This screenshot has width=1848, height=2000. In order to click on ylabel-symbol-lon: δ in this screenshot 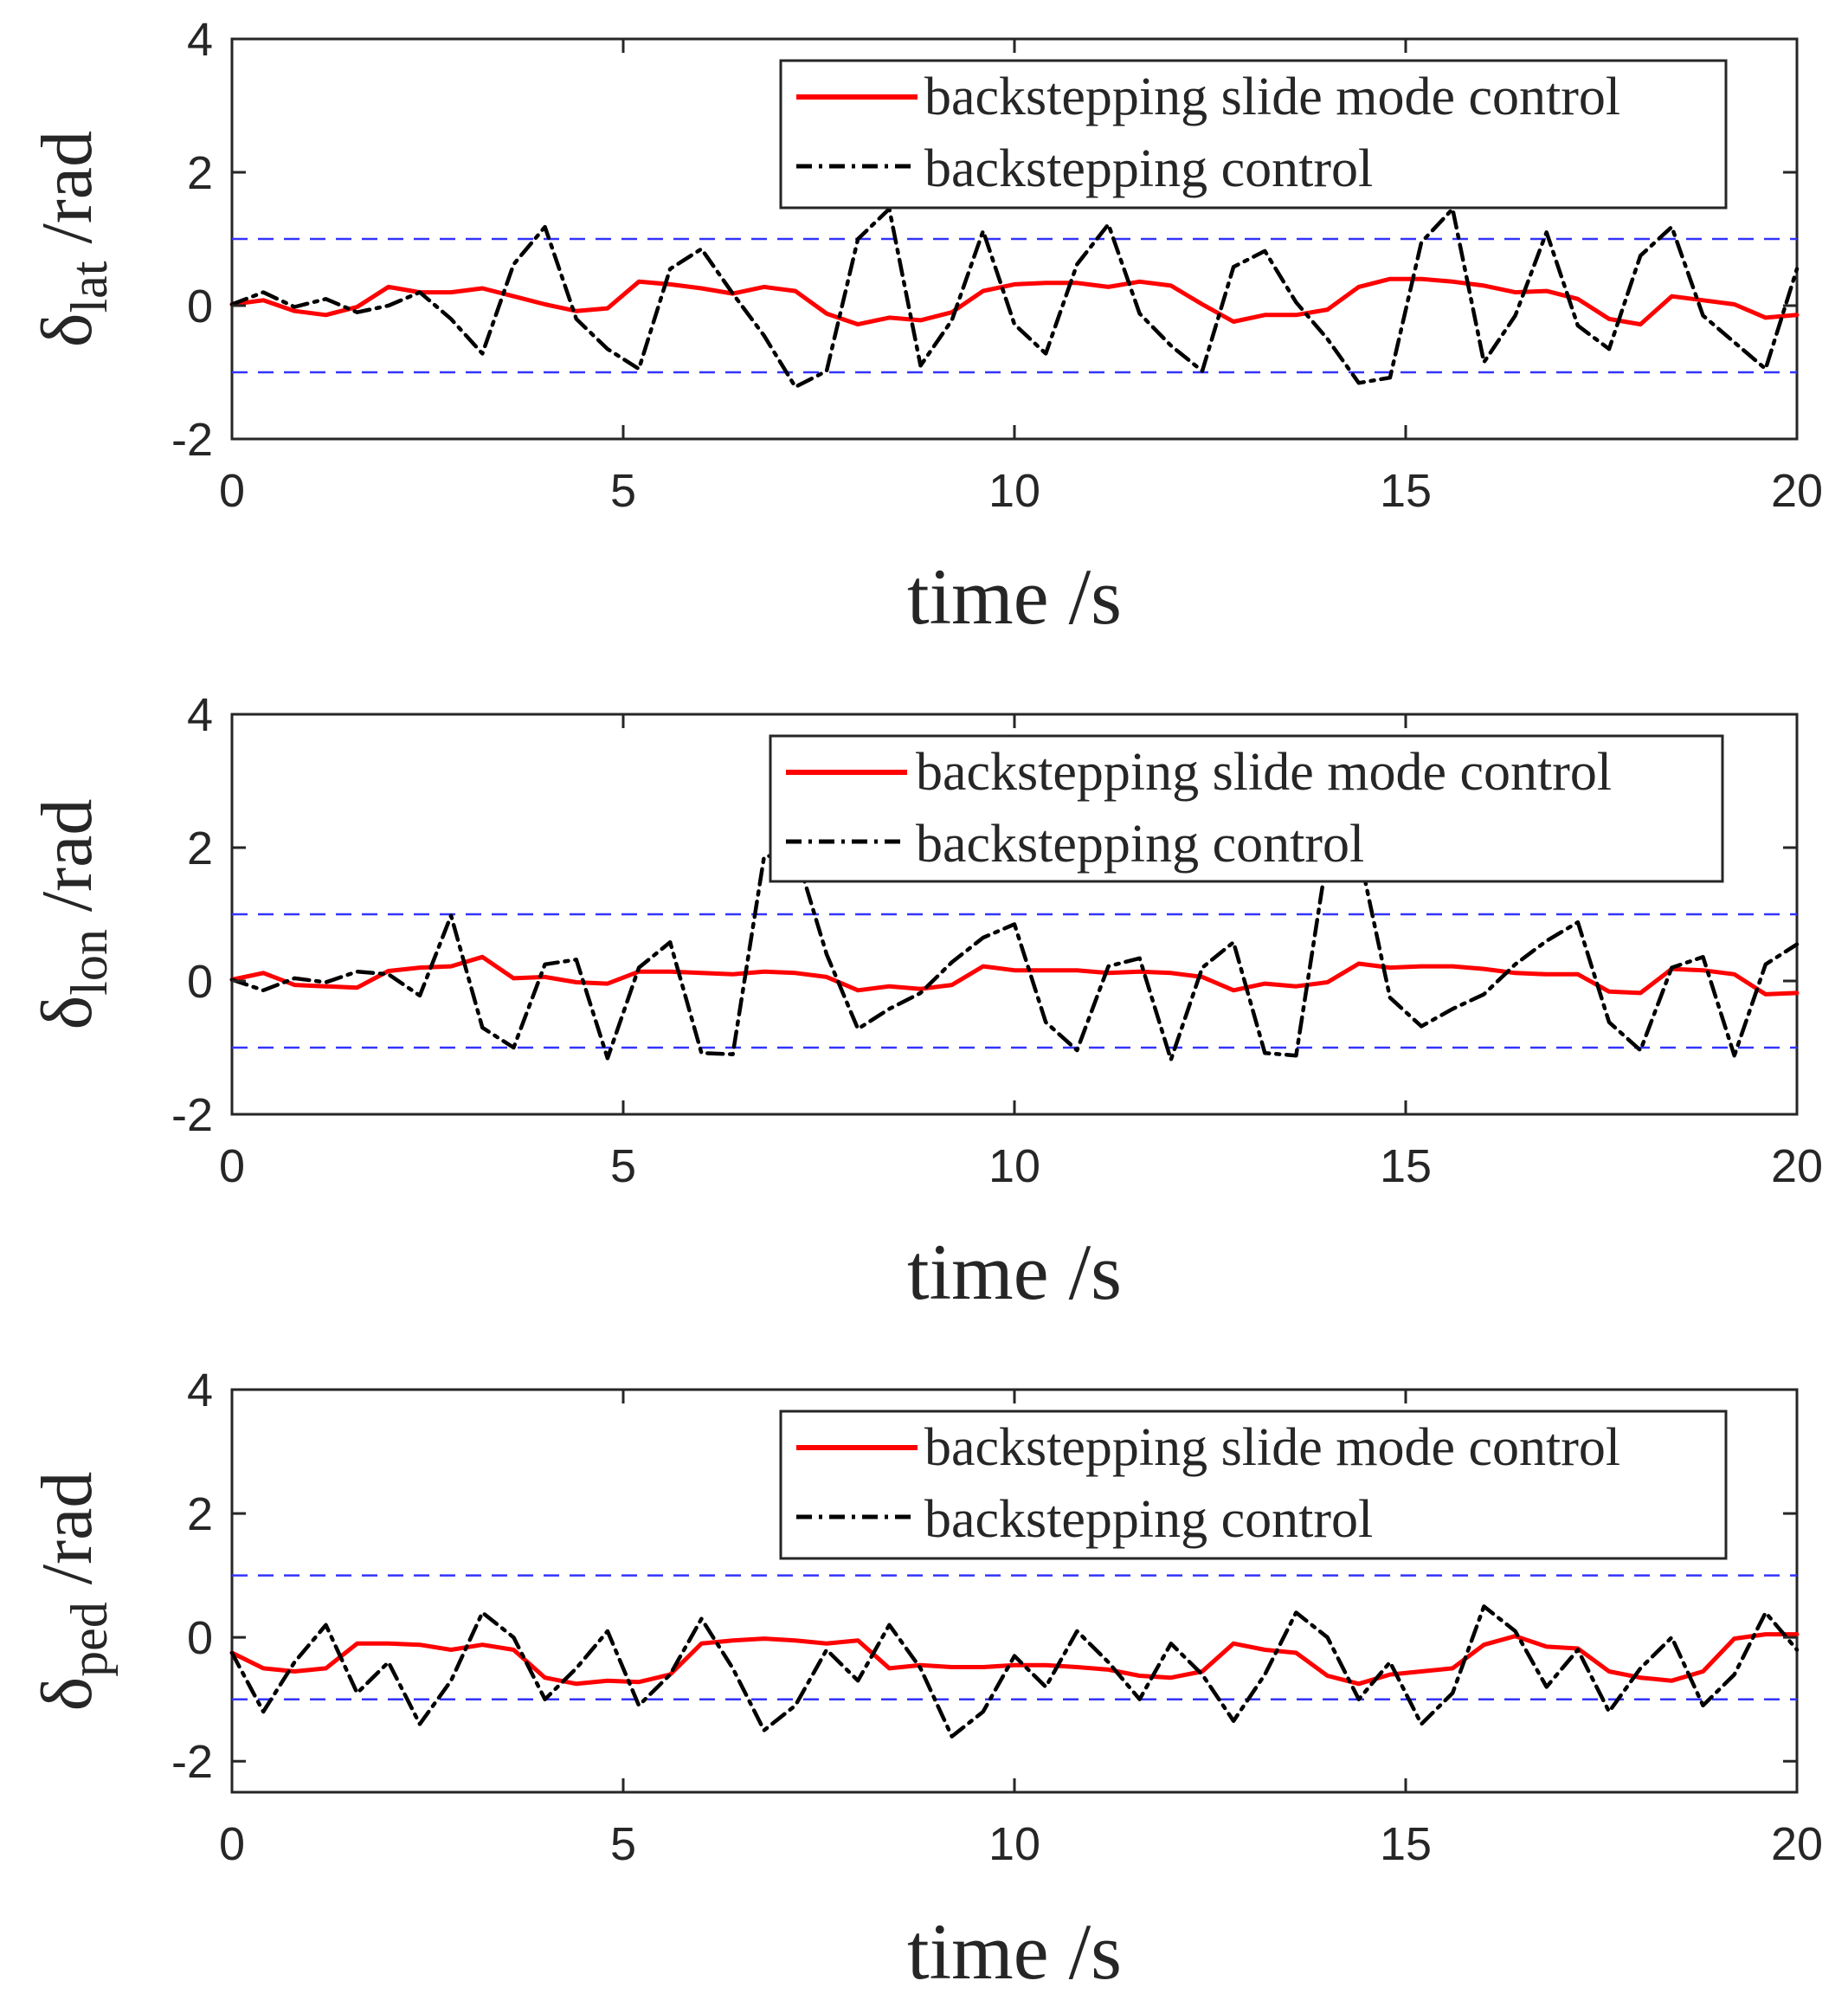, I will do `click(67, 1013)`.